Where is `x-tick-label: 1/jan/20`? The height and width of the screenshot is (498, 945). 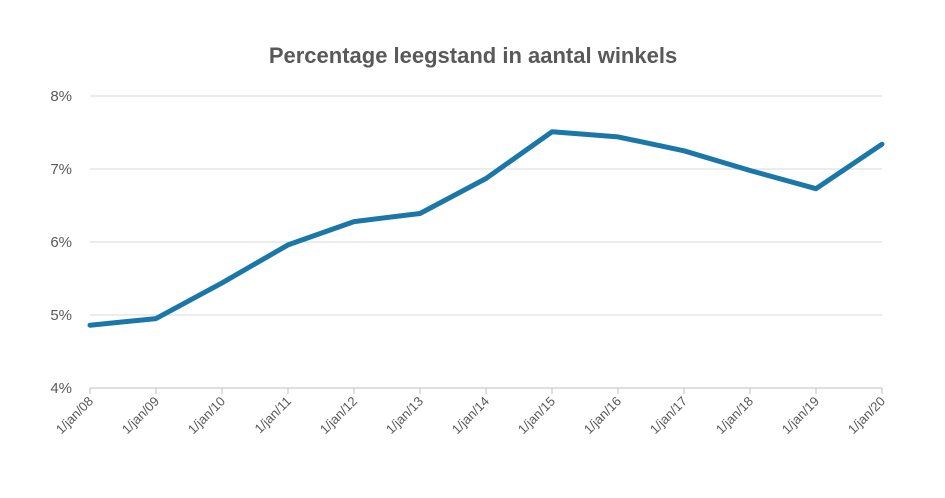 x-tick-label: 1/jan/20 is located at coordinates (866, 415).